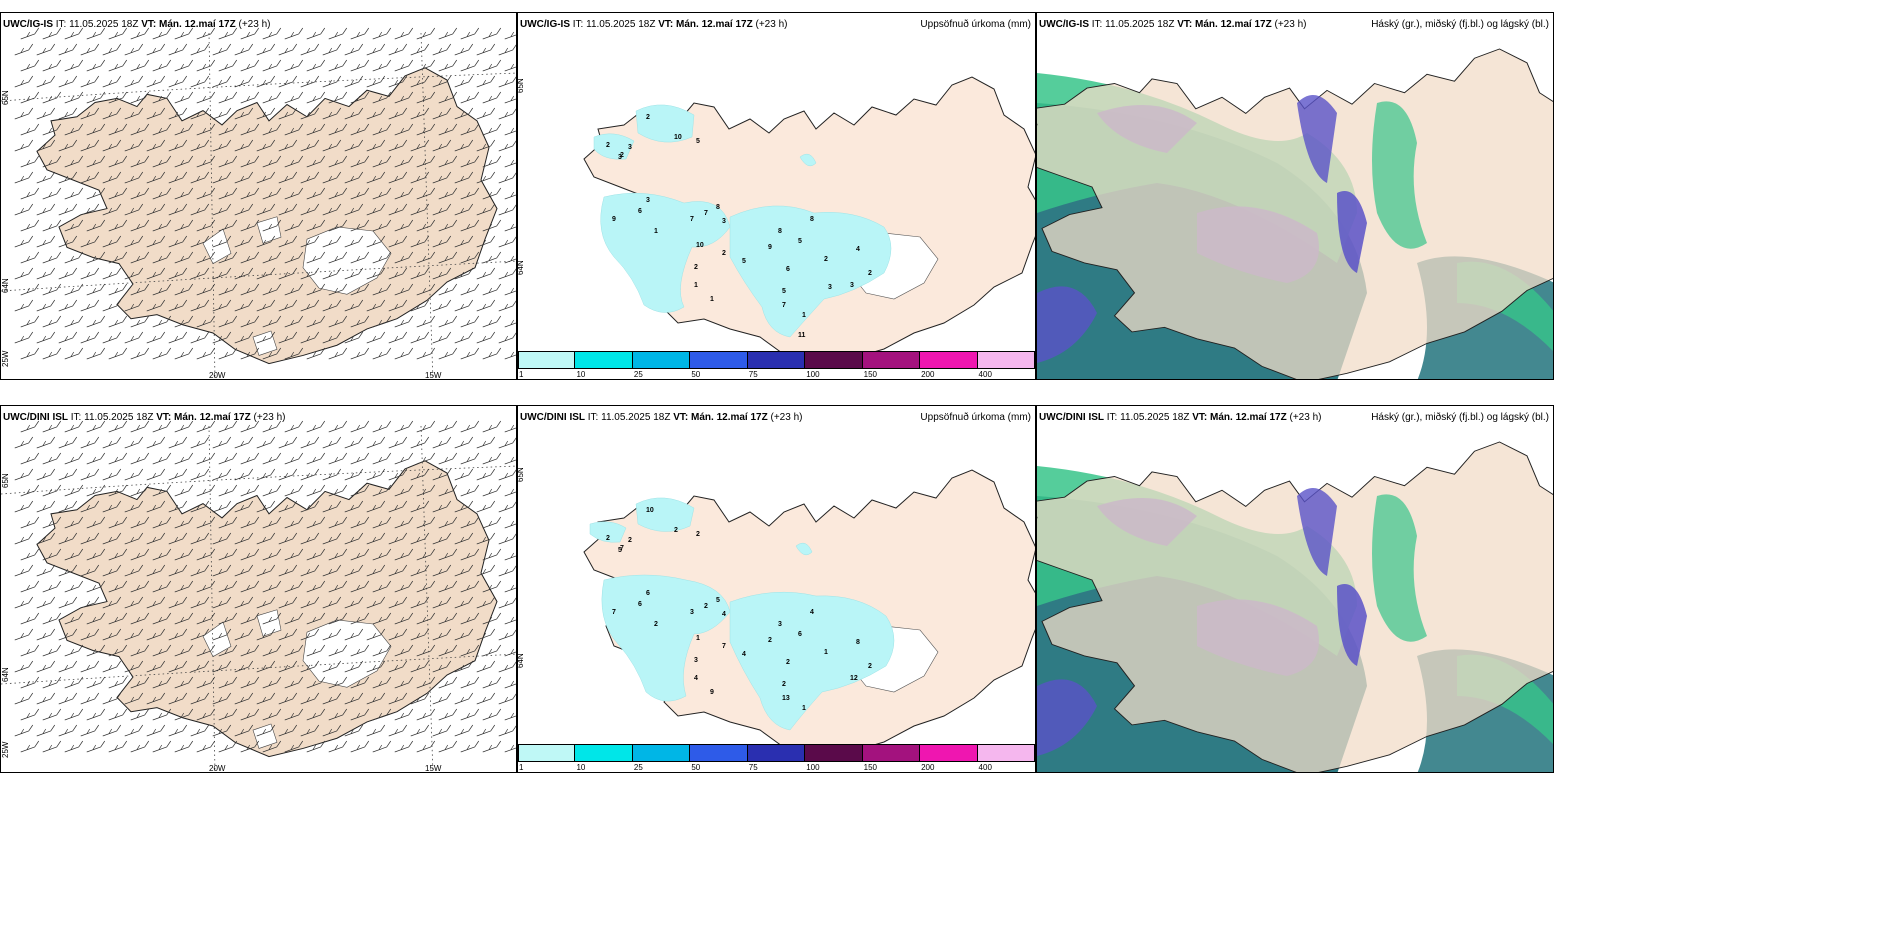  I want to click on colorbar-tick-label: 1, so click(521, 374).